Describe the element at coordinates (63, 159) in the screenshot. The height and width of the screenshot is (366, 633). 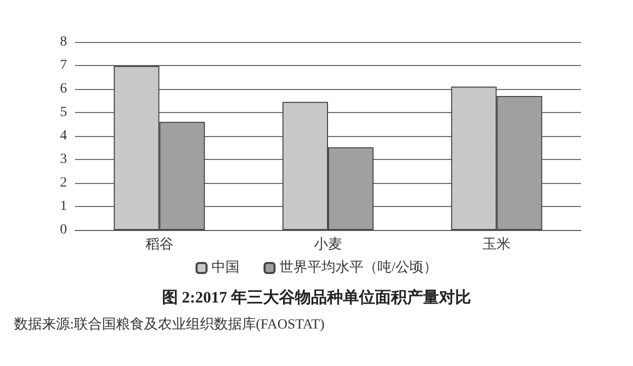
I see `y-tick-label: 3` at that location.